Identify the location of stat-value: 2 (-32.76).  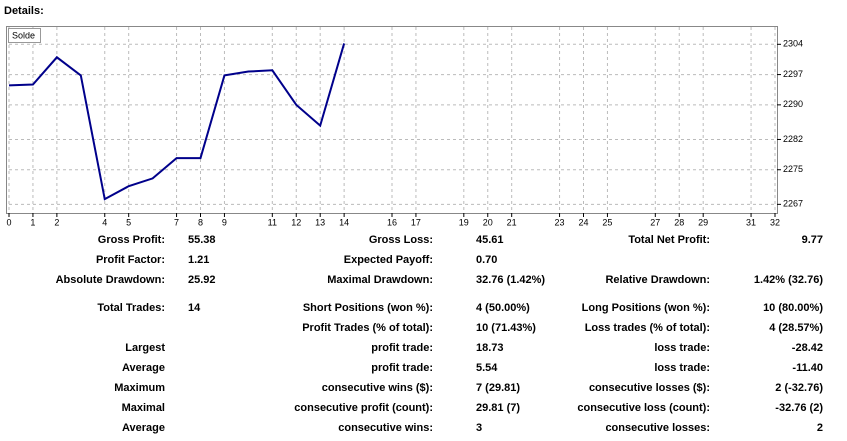
(799, 388).